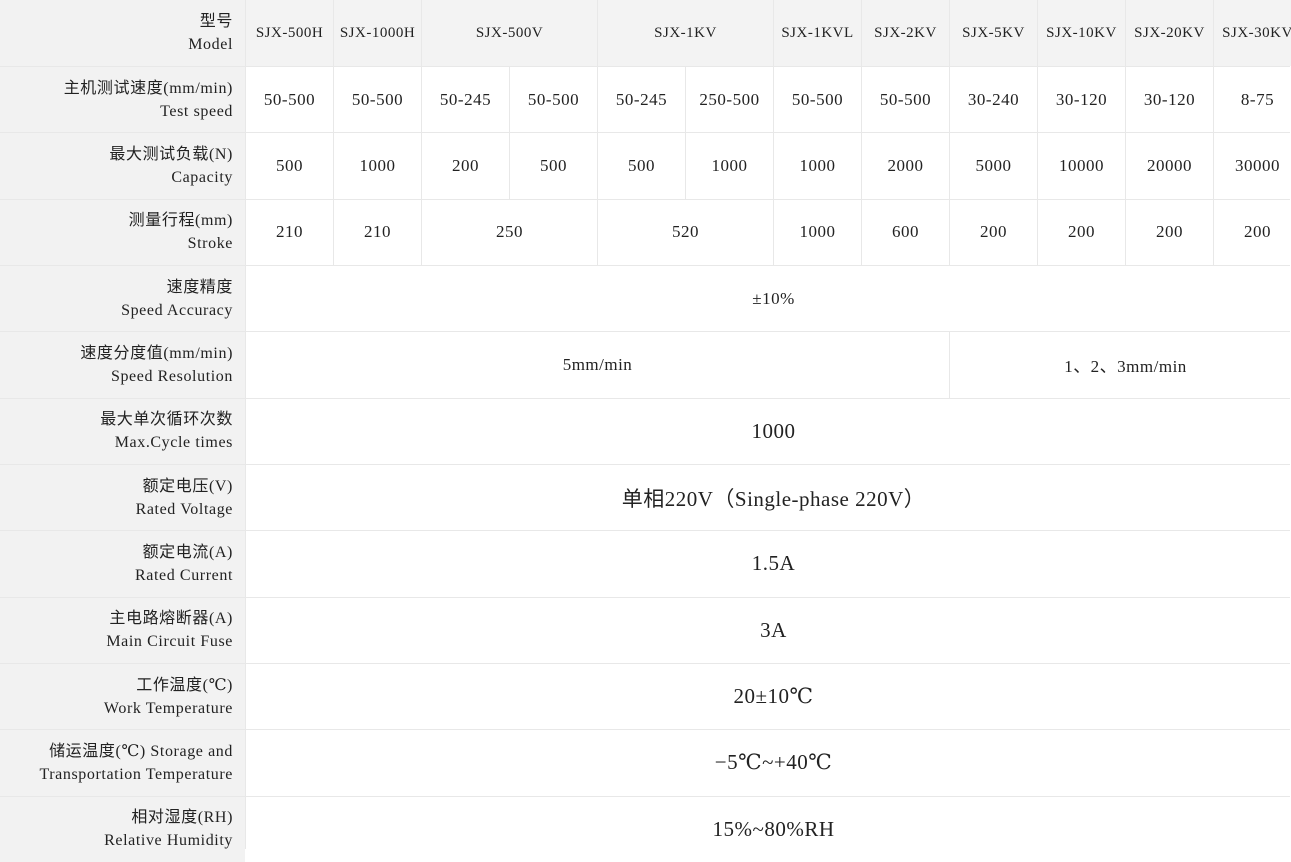  What do you see at coordinates (171, 619) in the screenshot?
I see `label-zh: 主电路熔断器(A)` at bounding box center [171, 619].